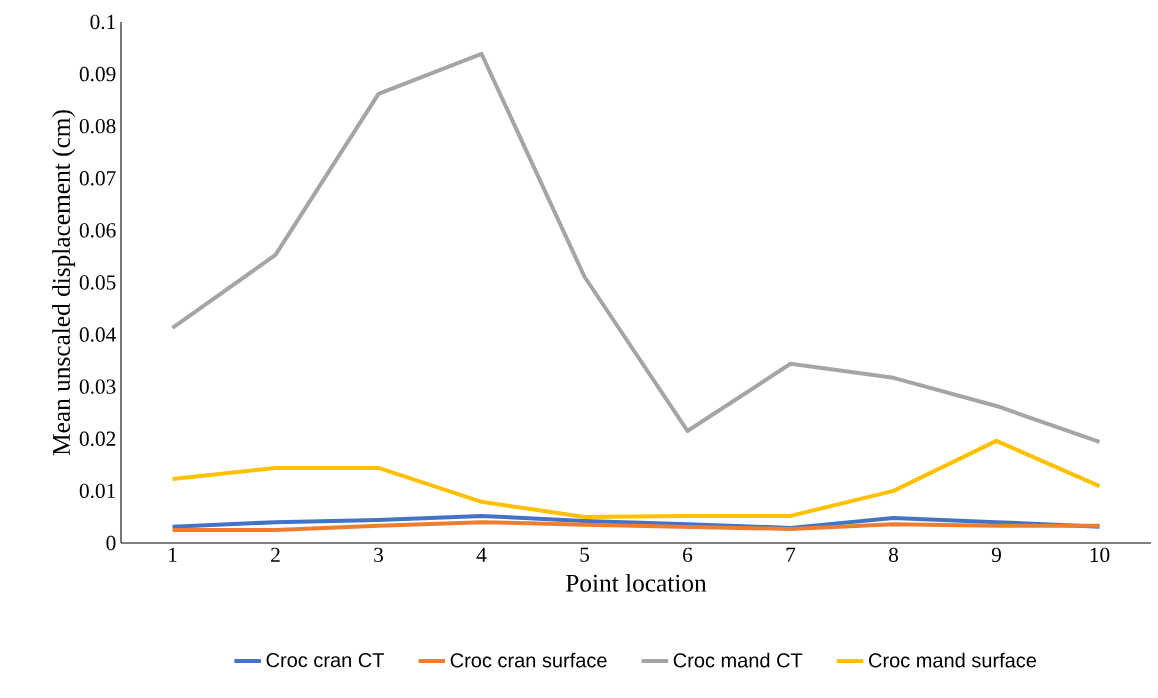 This screenshot has height=698, width=1158. Describe the element at coordinates (103, 22) in the screenshot. I see `y-tick-label: 0.1` at that location.